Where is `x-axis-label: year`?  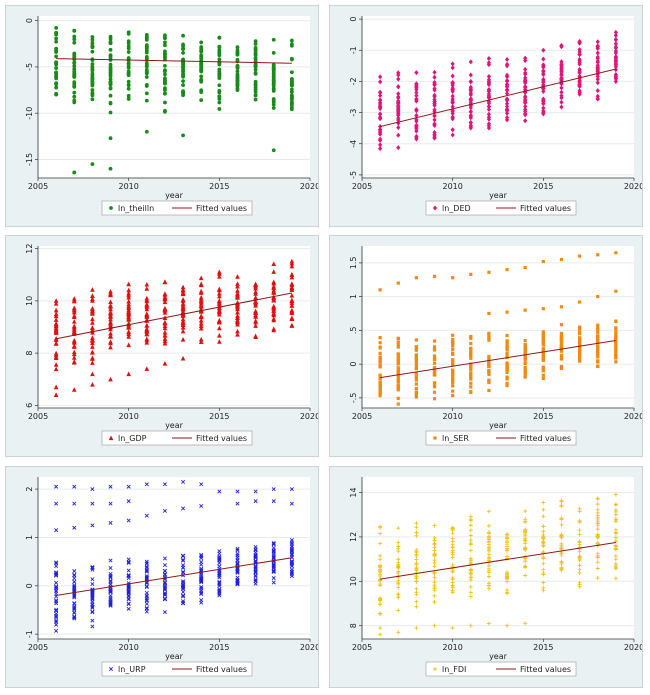
x-axis-label: year is located at coordinates (498, 425).